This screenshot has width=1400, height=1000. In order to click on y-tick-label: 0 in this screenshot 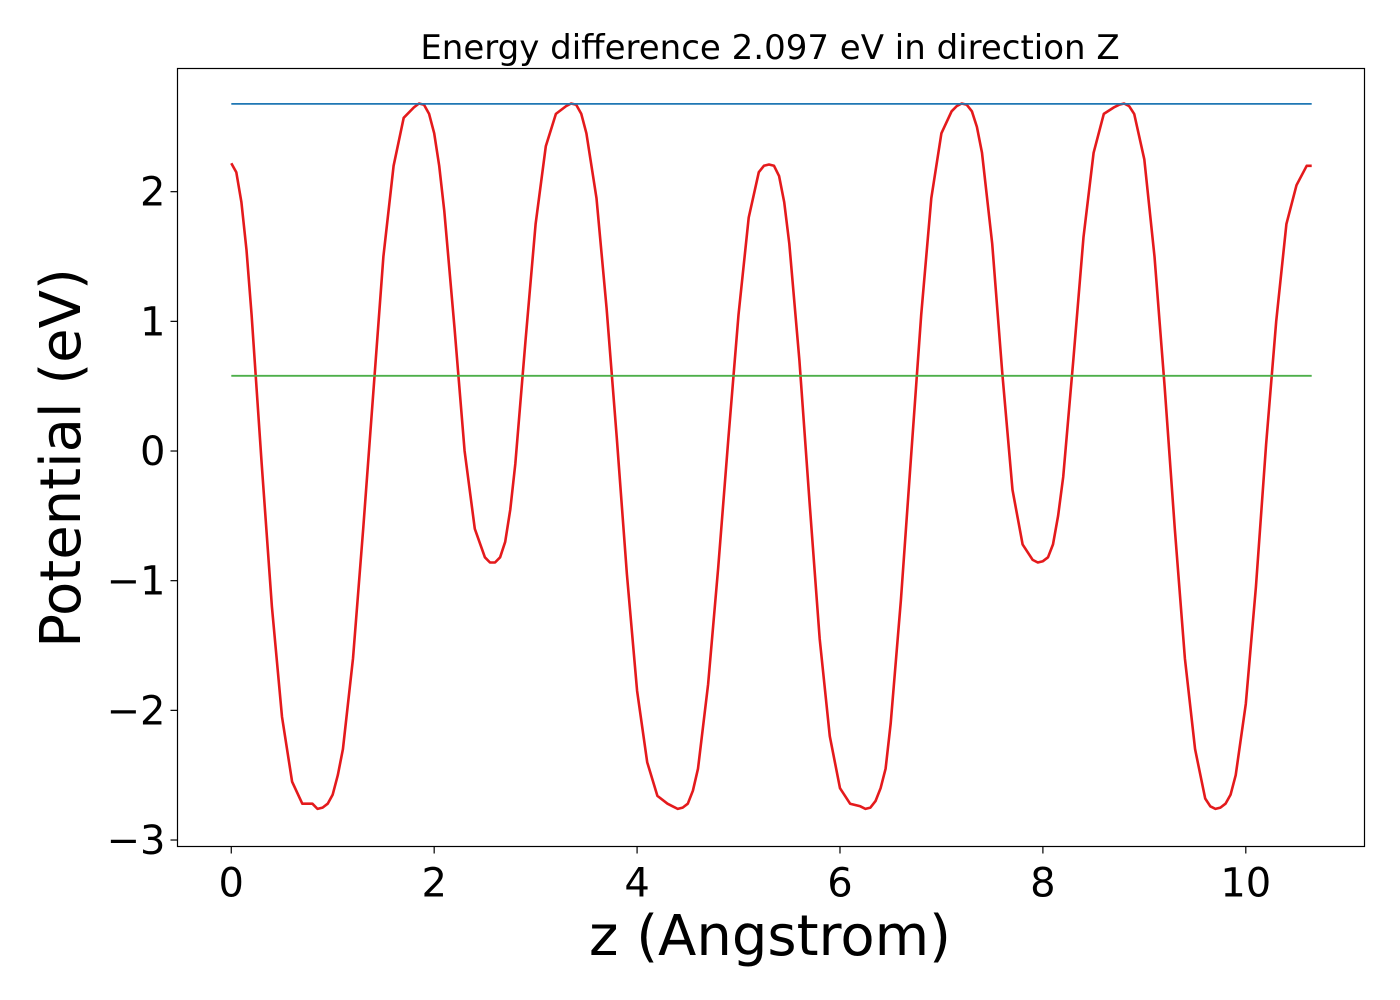, I will do `click(152, 452)`.